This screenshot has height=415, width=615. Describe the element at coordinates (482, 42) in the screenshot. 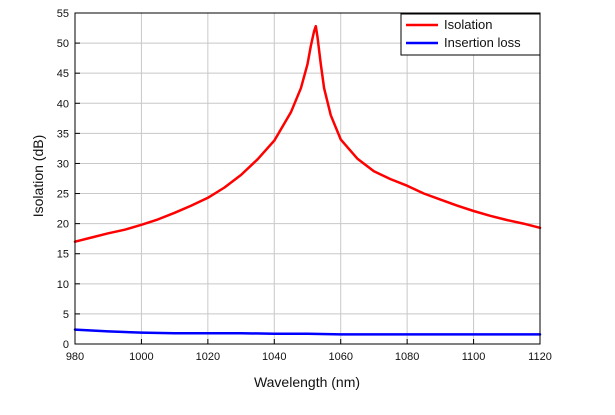

I see `legend-label-insertion-loss: Insertion loss` at that location.